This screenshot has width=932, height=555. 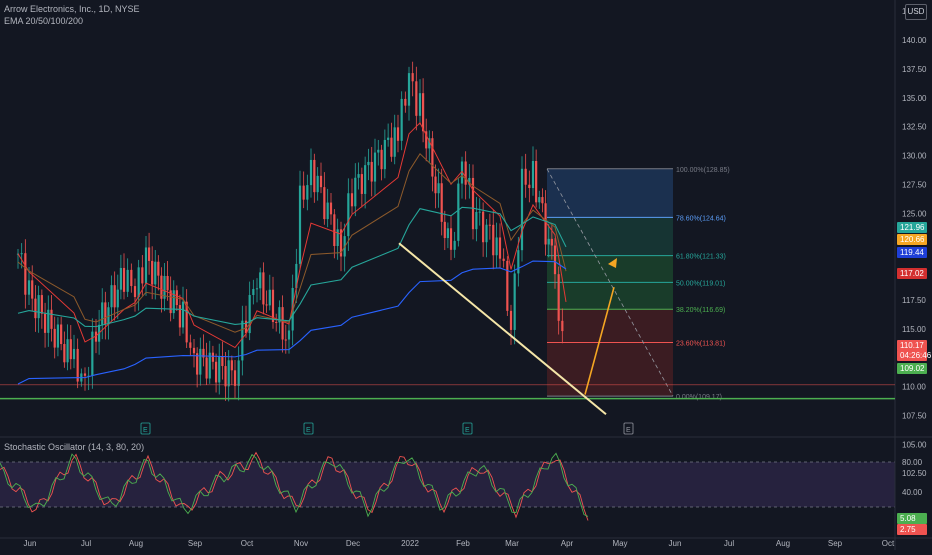 I want to click on fib-level-label: 0.00%(109.17), so click(x=699, y=397).